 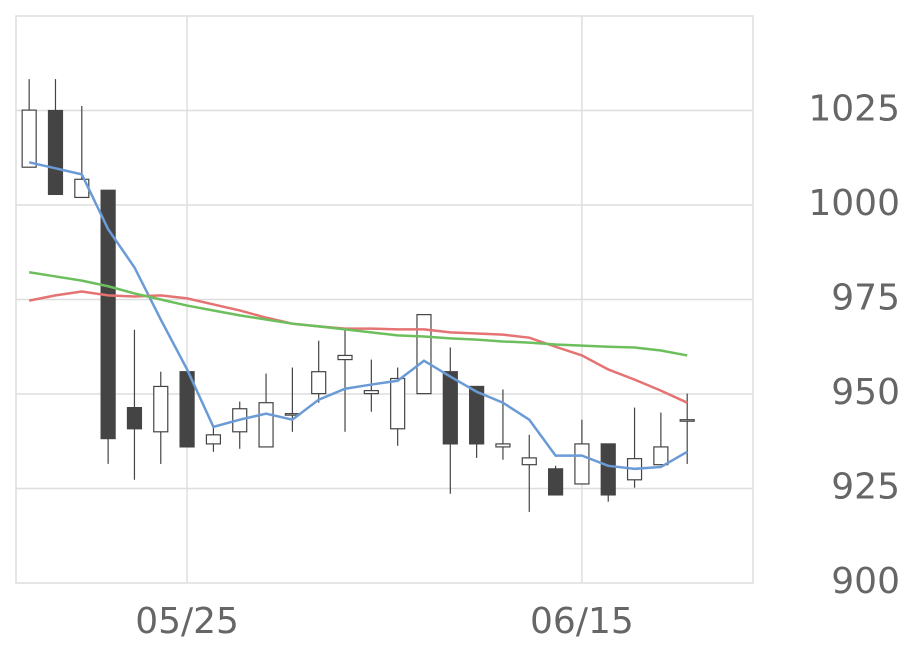 What do you see at coordinates (865, 581) in the screenshot?
I see `y-tick-label: 900` at bounding box center [865, 581].